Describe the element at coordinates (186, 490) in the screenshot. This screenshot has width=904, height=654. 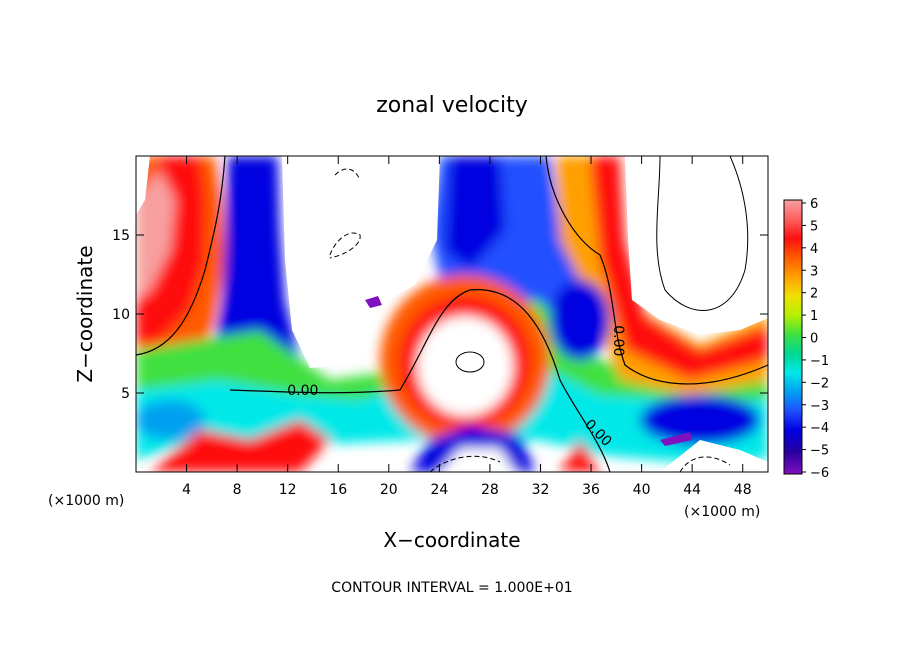
I see `x-tick-label: 4` at that location.